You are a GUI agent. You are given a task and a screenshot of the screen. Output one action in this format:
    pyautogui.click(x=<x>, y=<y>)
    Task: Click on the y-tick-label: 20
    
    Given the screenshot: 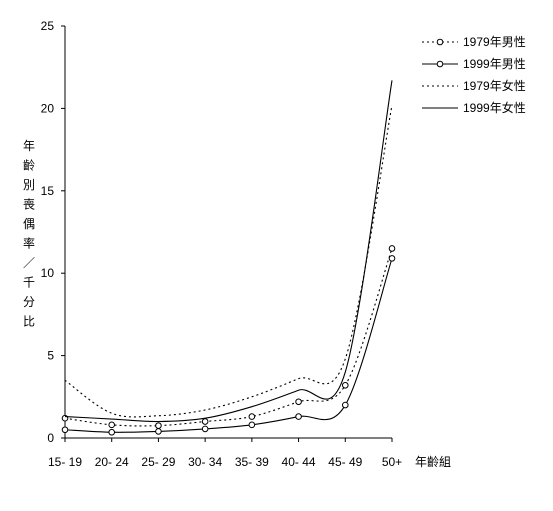 What is the action you would take?
    pyautogui.click(x=48, y=108)
    